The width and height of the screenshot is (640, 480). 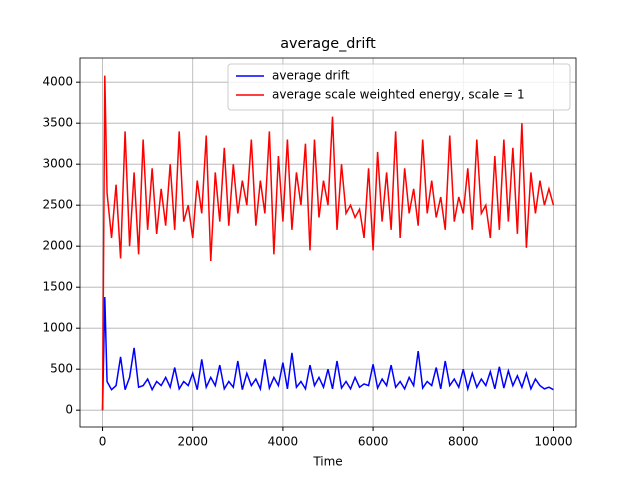 I want to click on x-tick-label: 10000, so click(x=553, y=442).